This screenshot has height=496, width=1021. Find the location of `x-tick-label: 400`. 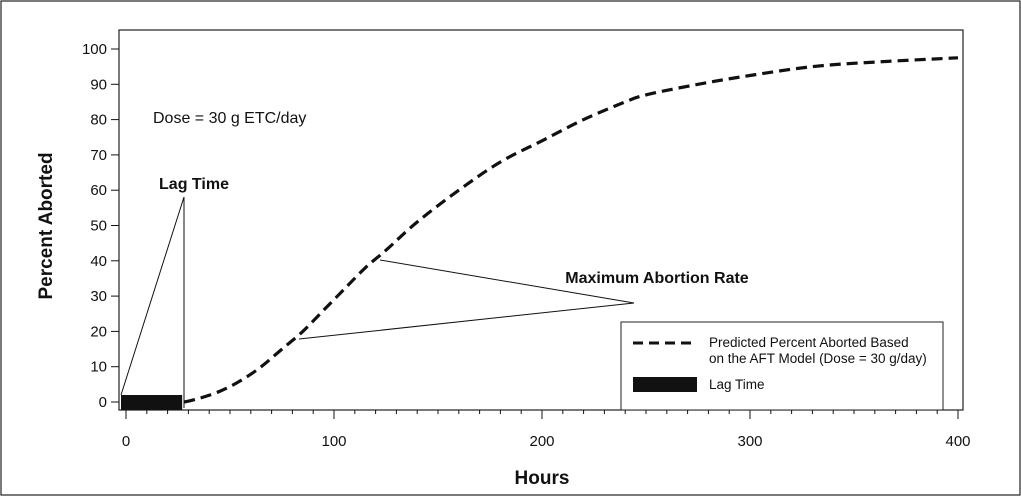

x-tick-label: 400 is located at coordinates (957, 441).